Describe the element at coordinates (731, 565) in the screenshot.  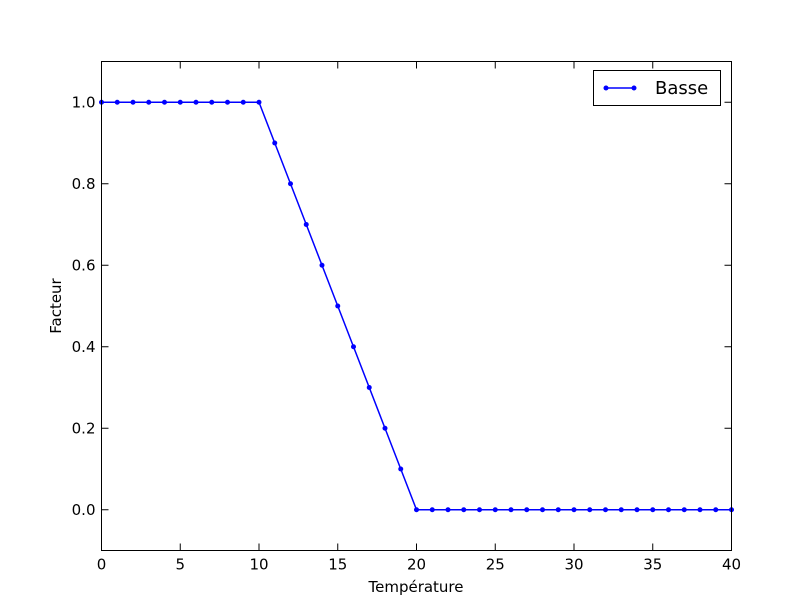
I see `x-tick-label: 40` at that location.